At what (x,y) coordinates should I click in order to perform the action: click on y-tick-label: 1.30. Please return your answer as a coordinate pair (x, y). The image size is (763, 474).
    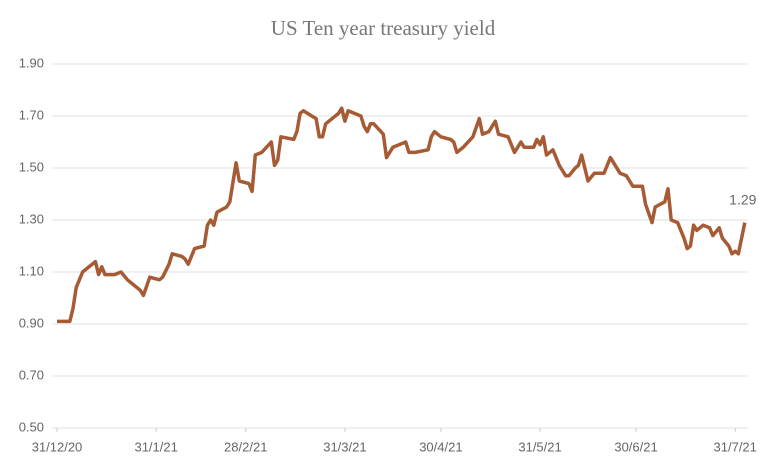
    Looking at the image, I should click on (31, 218).